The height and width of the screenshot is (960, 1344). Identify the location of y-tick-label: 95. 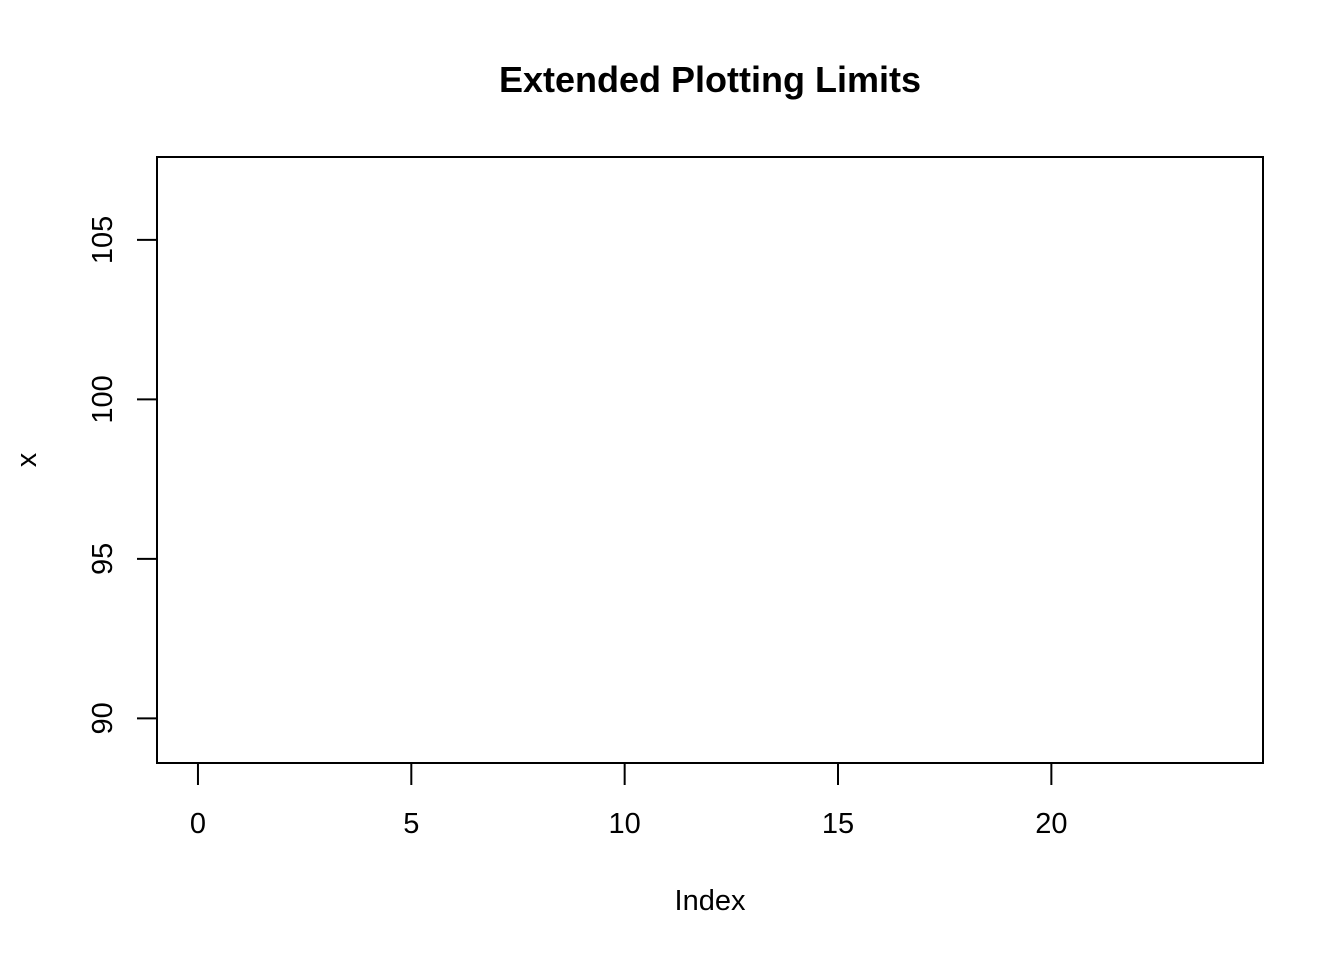
(103, 559).